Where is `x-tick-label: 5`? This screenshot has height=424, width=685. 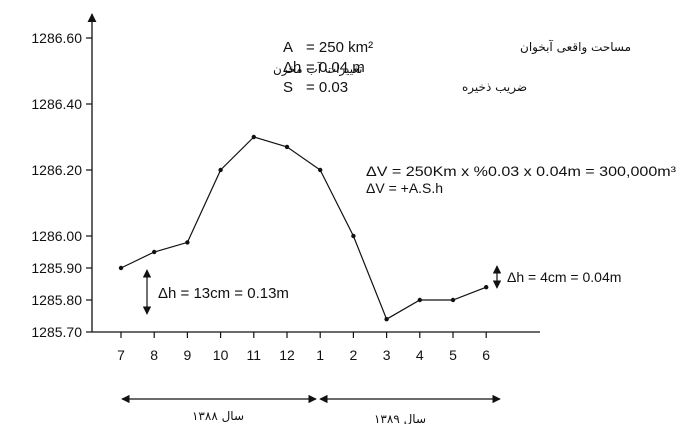 x-tick-label: 5 is located at coordinates (453, 355).